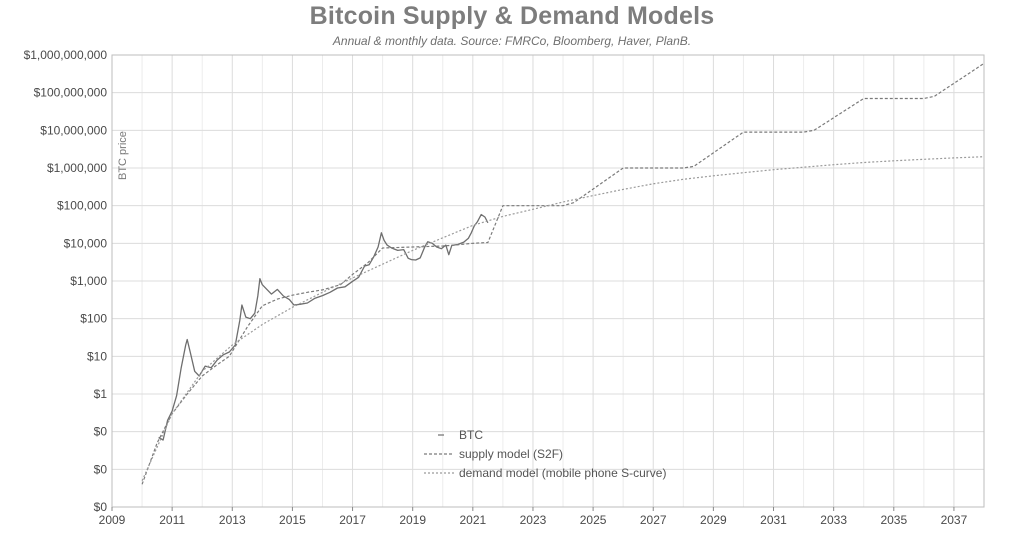  I want to click on chart-title: Bitcoin Supply & Demand Models, so click(512, 16).